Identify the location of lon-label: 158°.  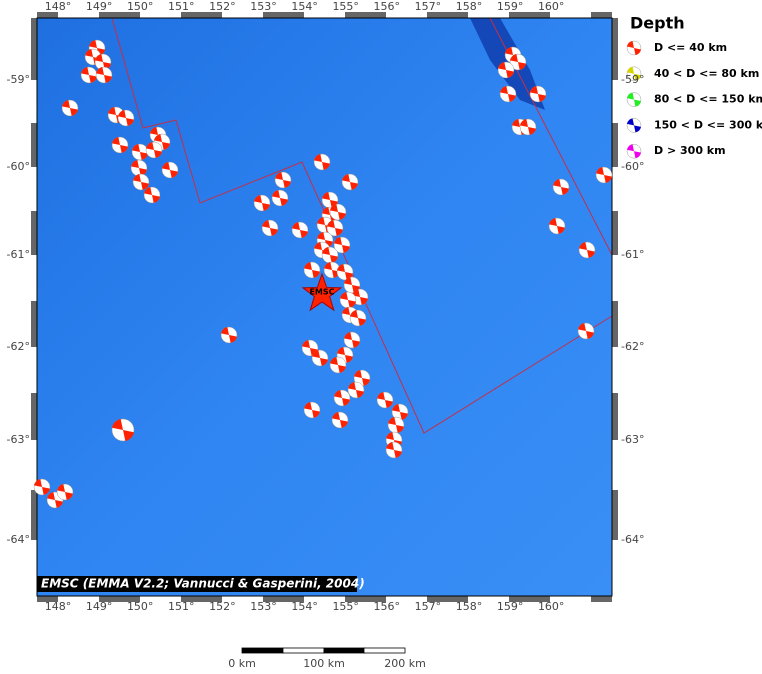
(469, 606).